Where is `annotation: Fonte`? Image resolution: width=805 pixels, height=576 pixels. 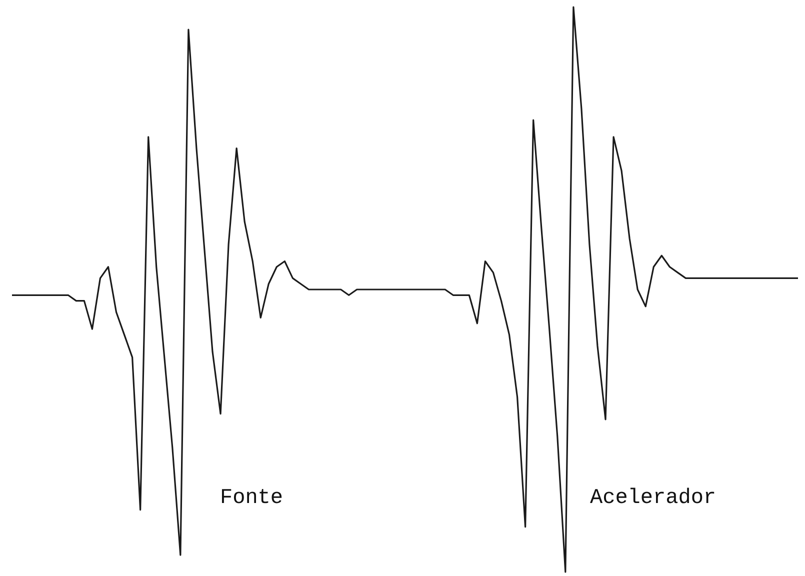 annotation: Fonte is located at coordinates (252, 498).